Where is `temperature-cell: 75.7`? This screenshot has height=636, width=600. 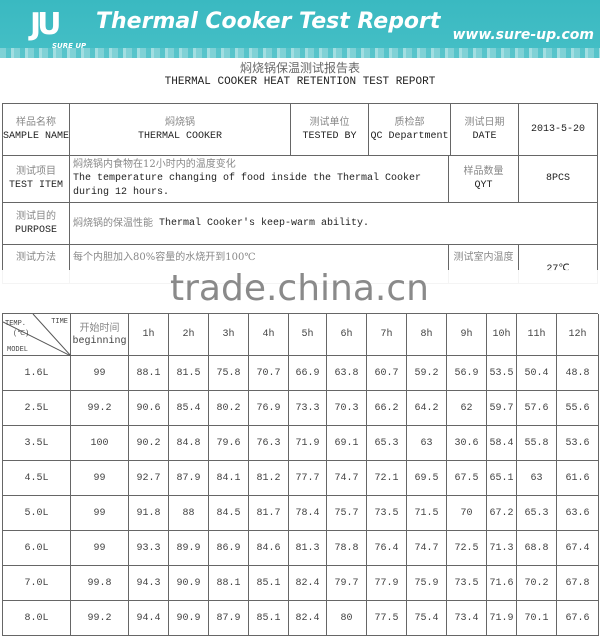
temperature-cell: 75.7 is located at coordinates (347, 513).